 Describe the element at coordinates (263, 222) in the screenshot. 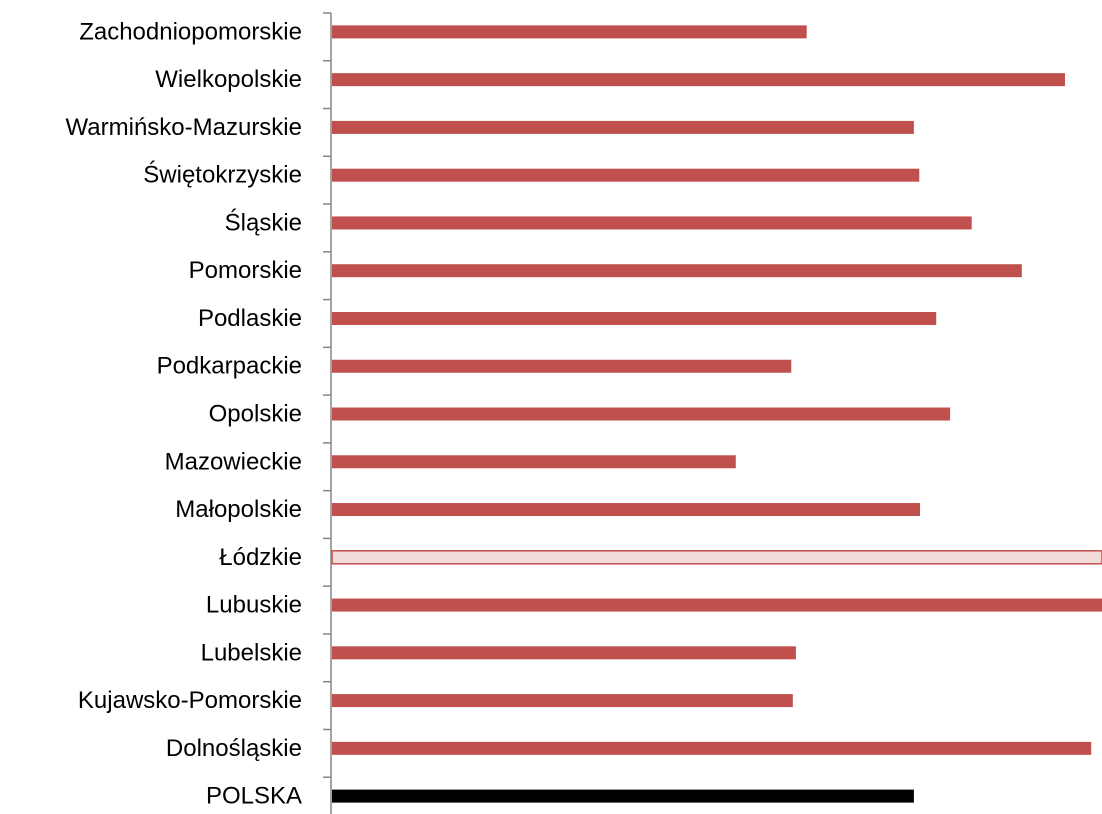

I see `category-label-4: Śląskie` at that location.